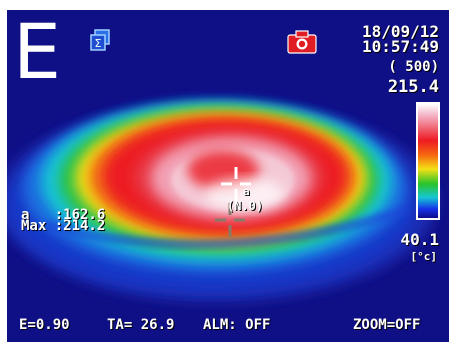 The height and width of the screenshot is (347, 456). Describe the element at coordinates (400, 46) in the screenshot. I see `time-text: 10:57:49` at that location.